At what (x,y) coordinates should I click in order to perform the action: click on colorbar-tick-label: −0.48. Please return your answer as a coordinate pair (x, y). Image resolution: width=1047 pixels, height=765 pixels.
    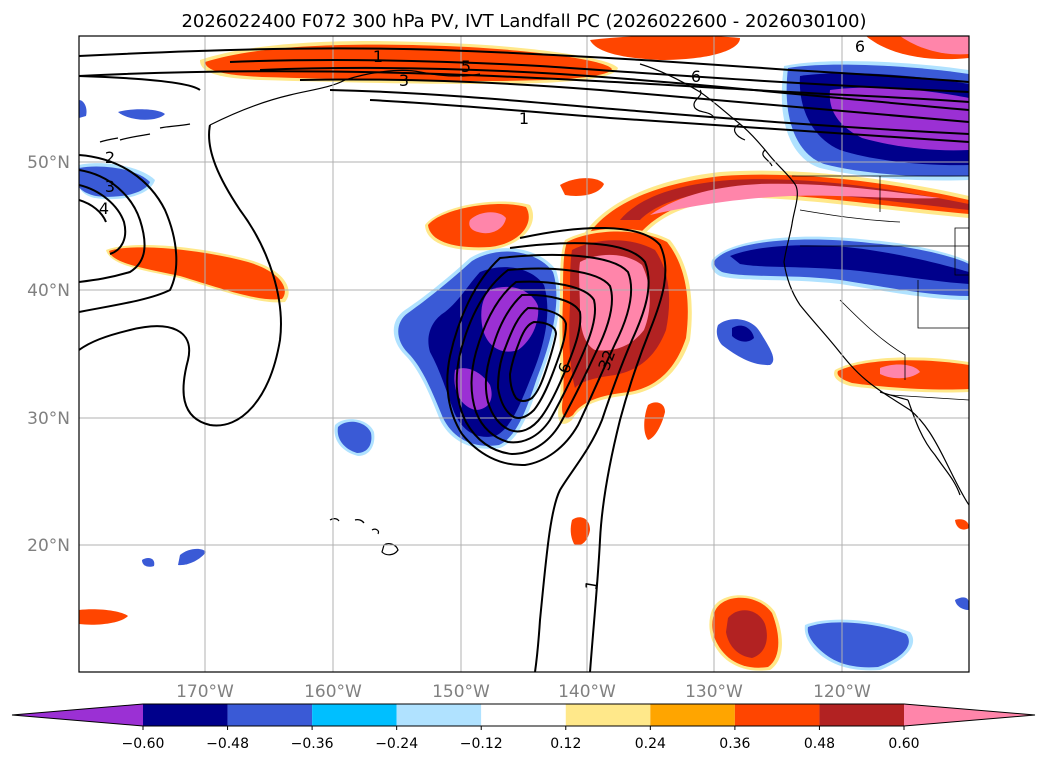
    Looking at the image, I should click on (227, 744).